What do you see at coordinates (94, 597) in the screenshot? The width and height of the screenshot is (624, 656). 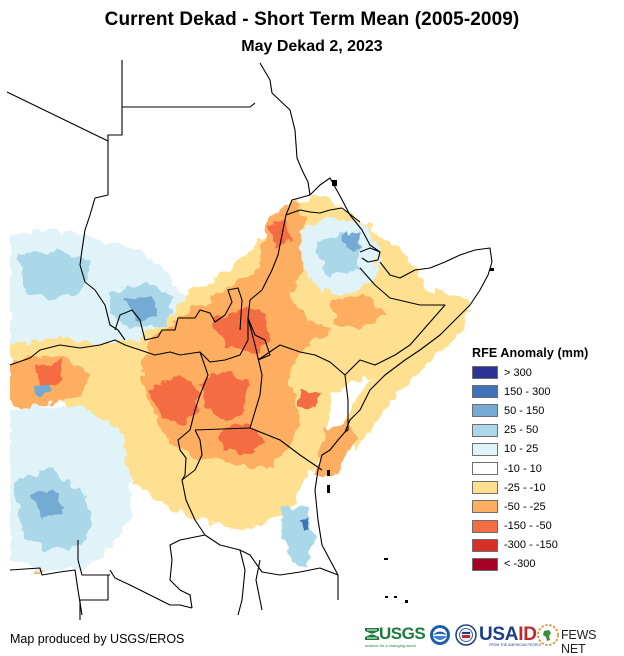 I see `border-zambia-west` at bounding box center [94, 597].